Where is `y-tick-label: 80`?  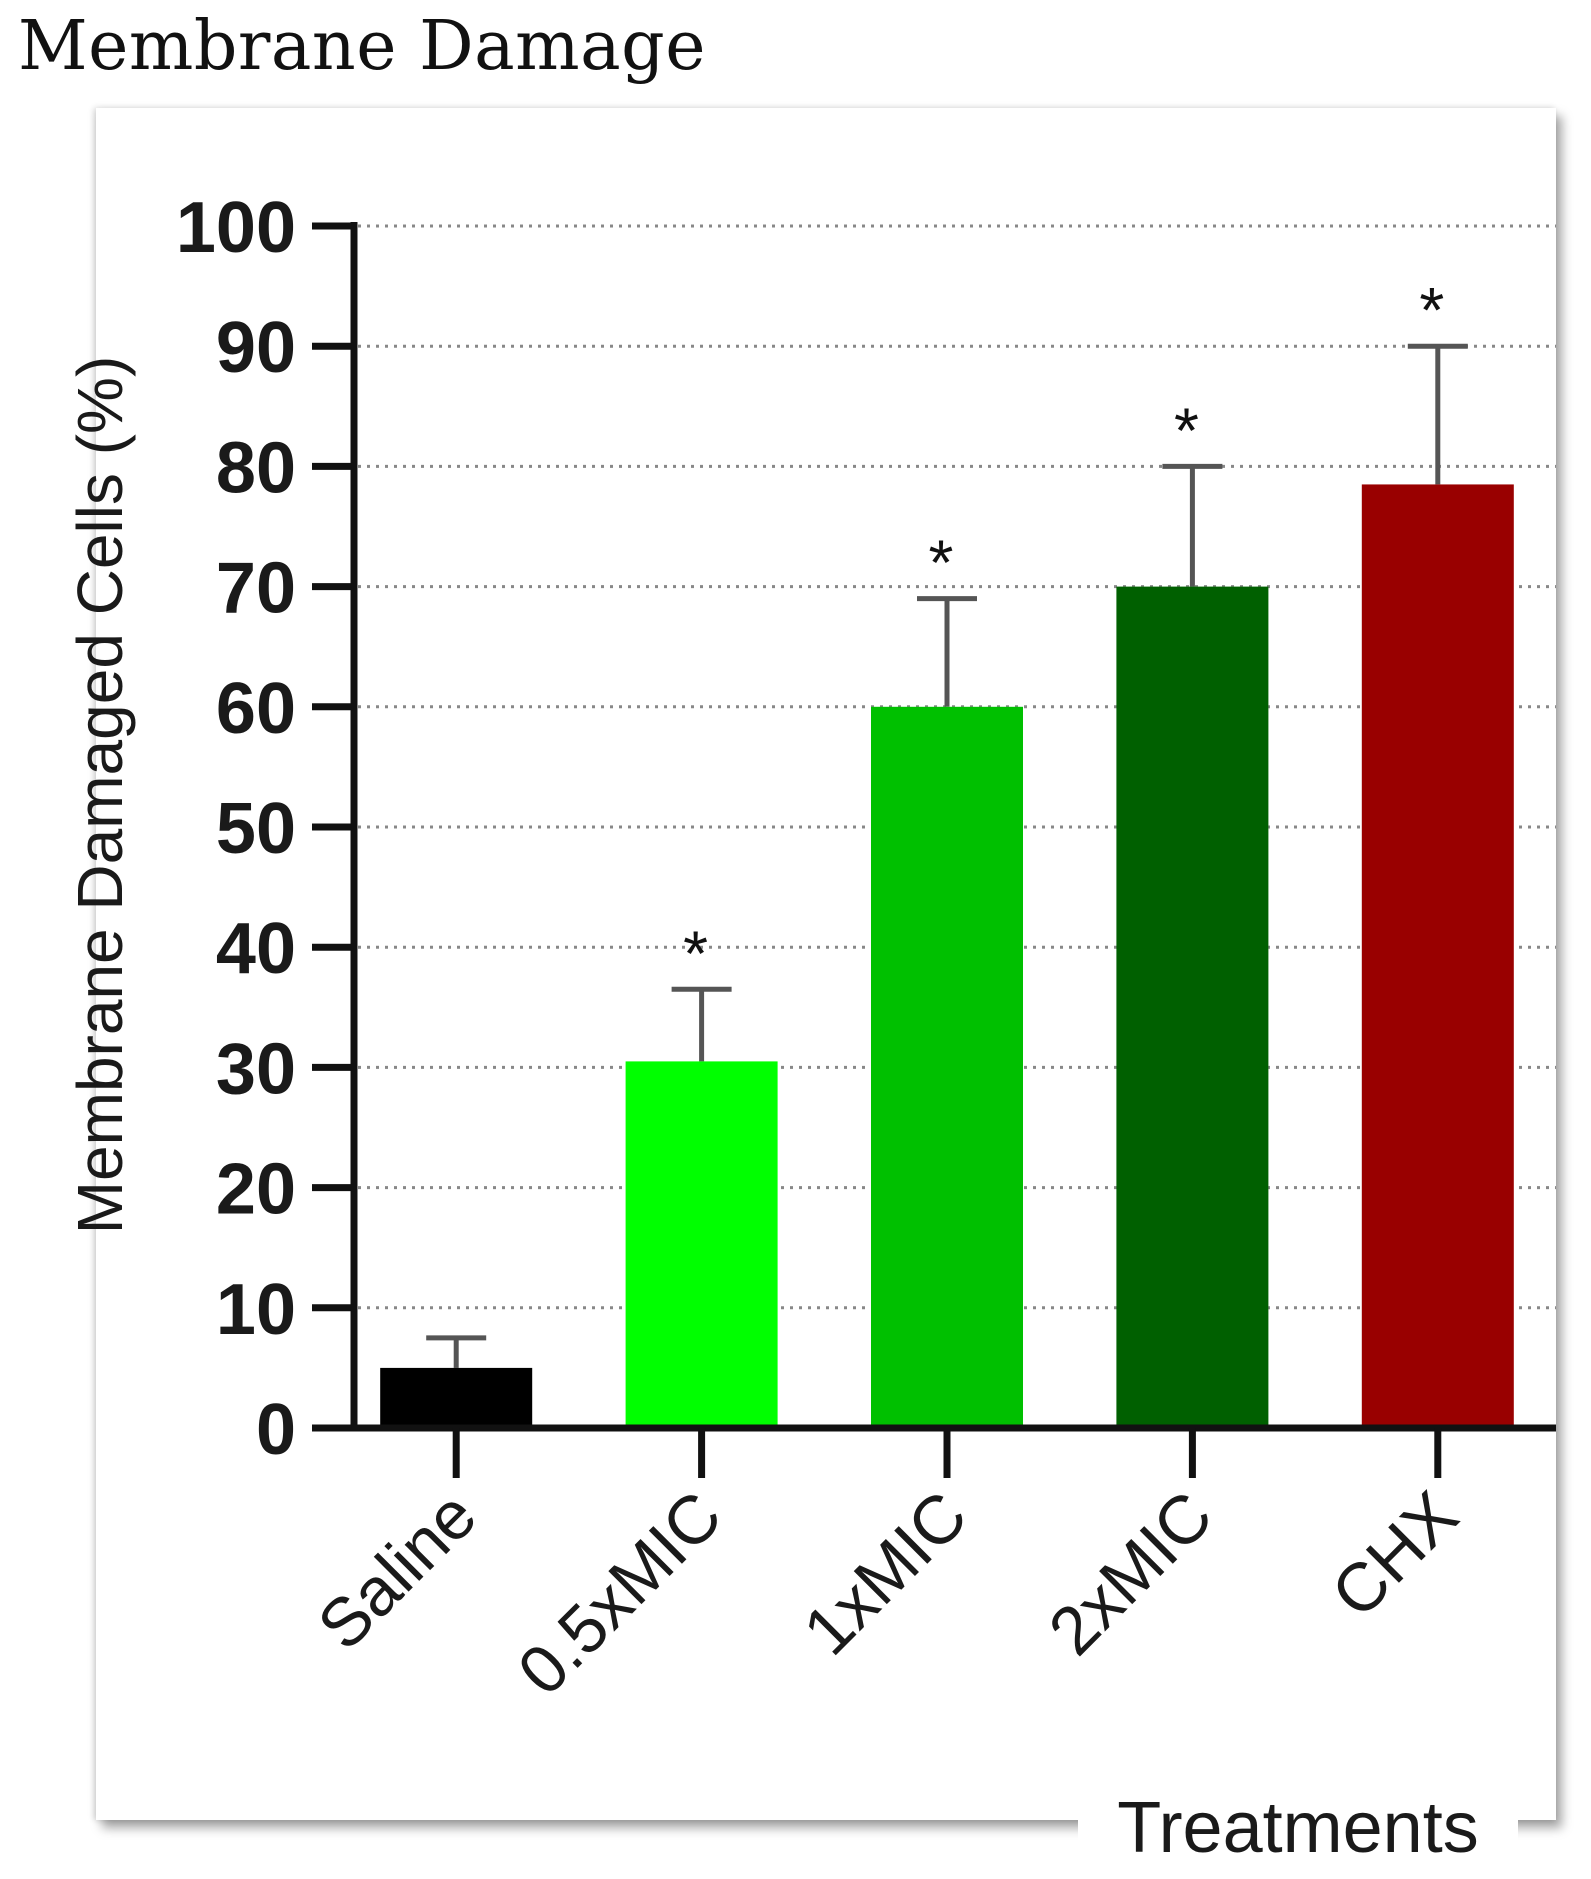 y-tick-label: 80 is located at coordinates (256, 468).